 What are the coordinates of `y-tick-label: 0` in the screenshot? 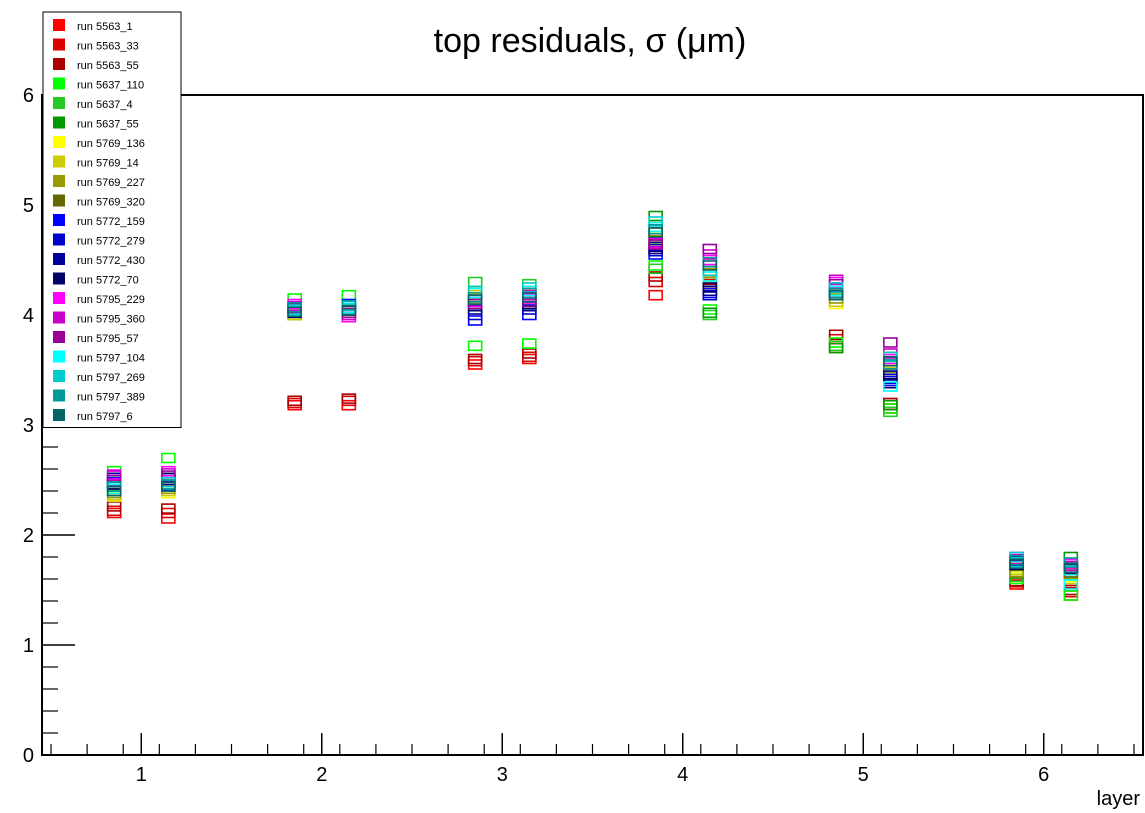 It's located at (28, 756).